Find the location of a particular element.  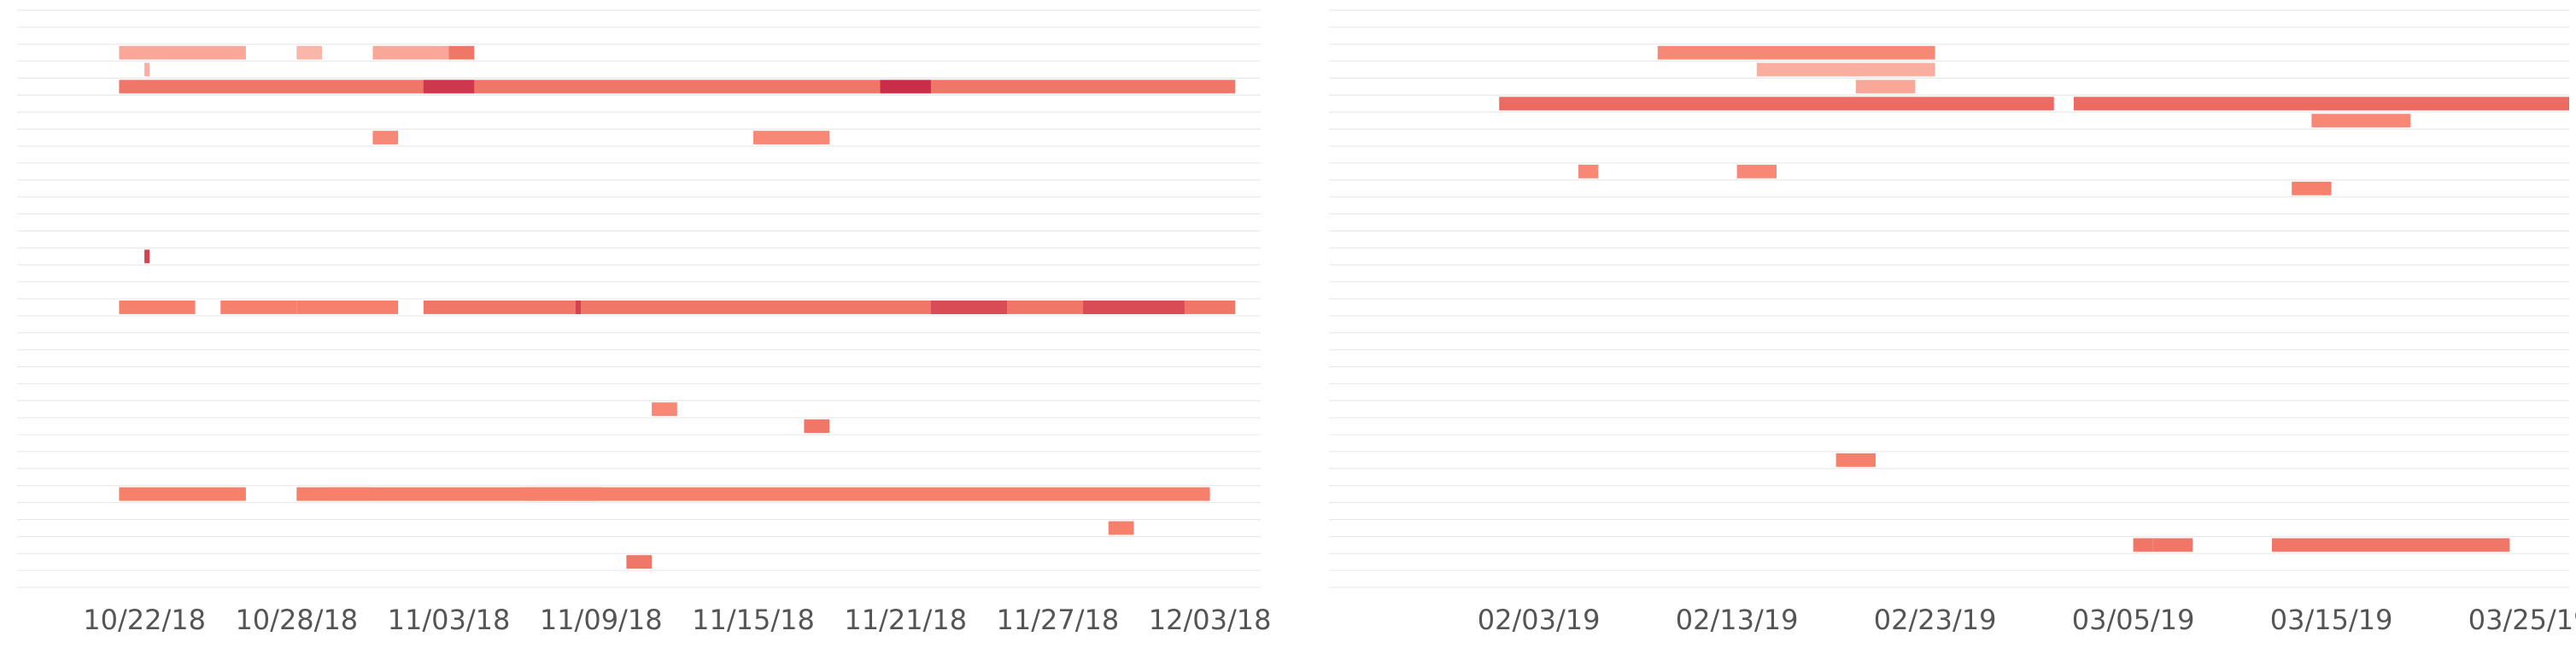

x-tick-label: 11/15/18 is located at coordinates (753, 620).